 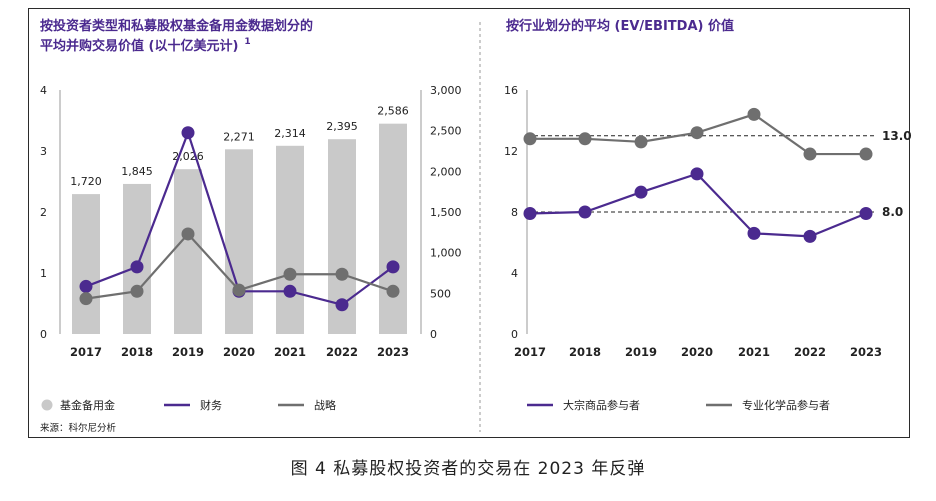 What do you see at coordinates (897, 136) in the screenshot?
I see `reference-line-label: 13.0` at bounding box center [897, 136].